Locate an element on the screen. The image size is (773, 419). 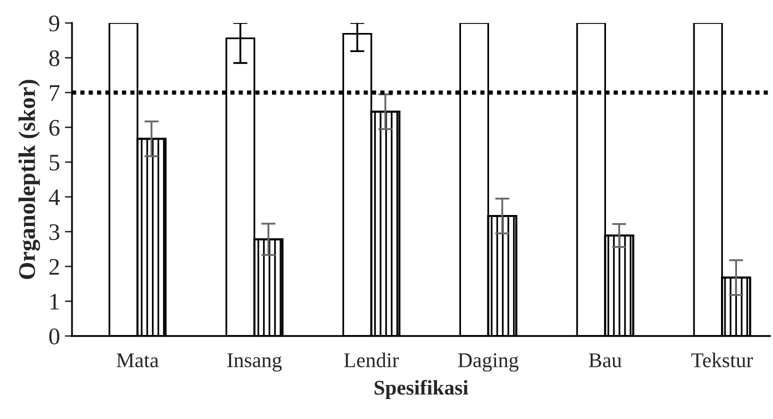
y-tick-label: 7 is located at coordinates (55, 93).